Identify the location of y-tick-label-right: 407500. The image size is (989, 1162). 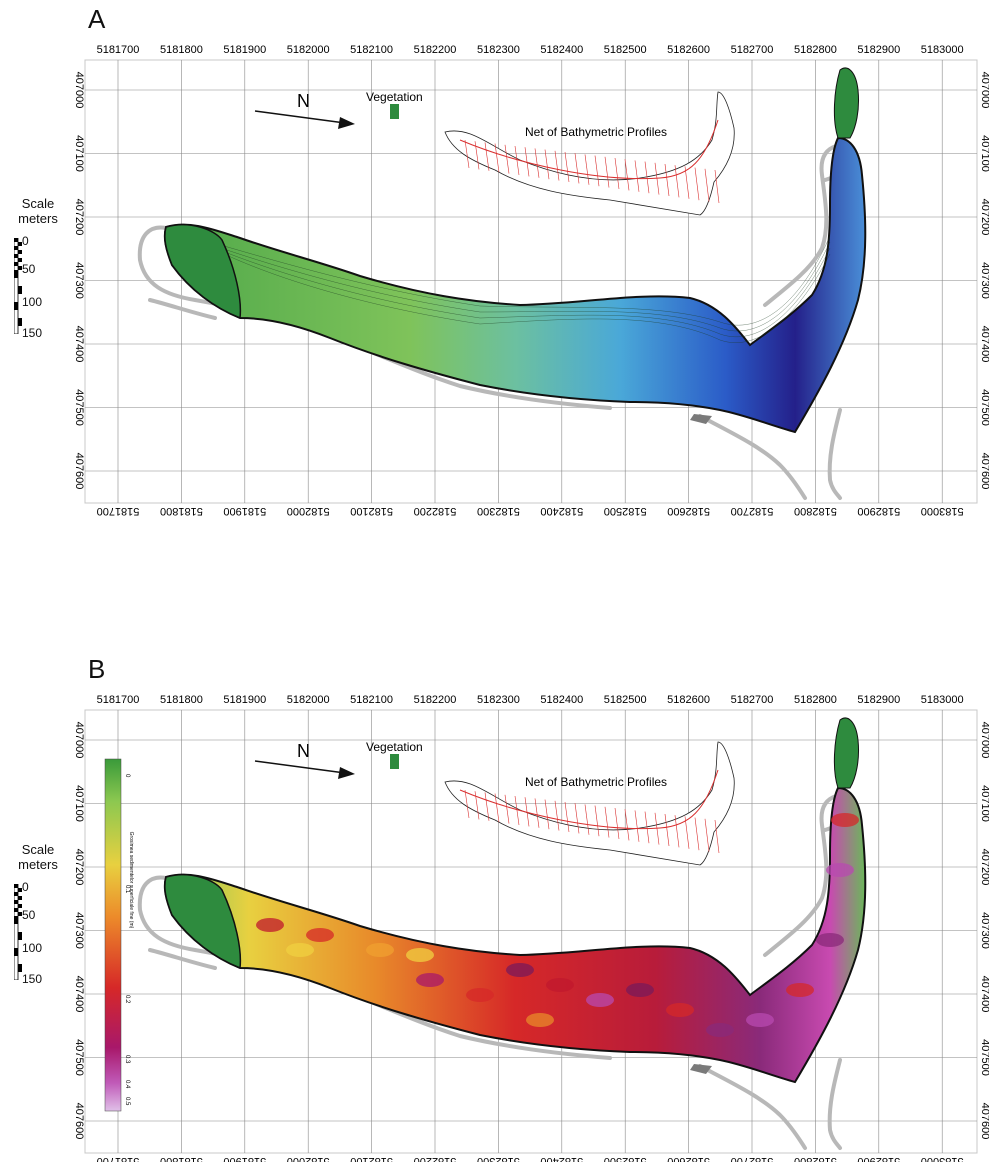
(984, 1057).